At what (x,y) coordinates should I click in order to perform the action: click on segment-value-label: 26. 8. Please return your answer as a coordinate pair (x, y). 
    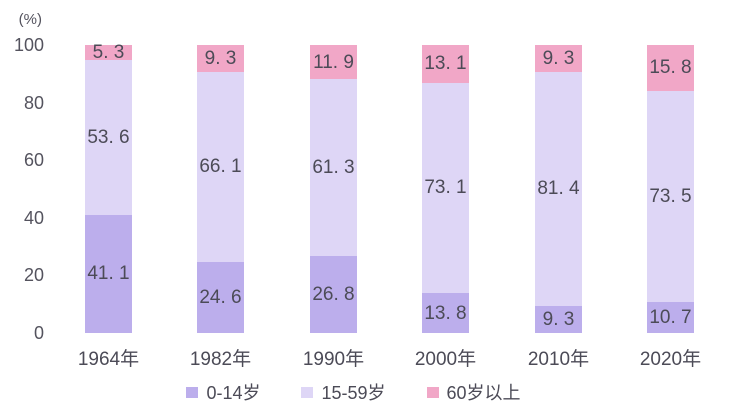
    Looking at the image, I should click on (333, 294).